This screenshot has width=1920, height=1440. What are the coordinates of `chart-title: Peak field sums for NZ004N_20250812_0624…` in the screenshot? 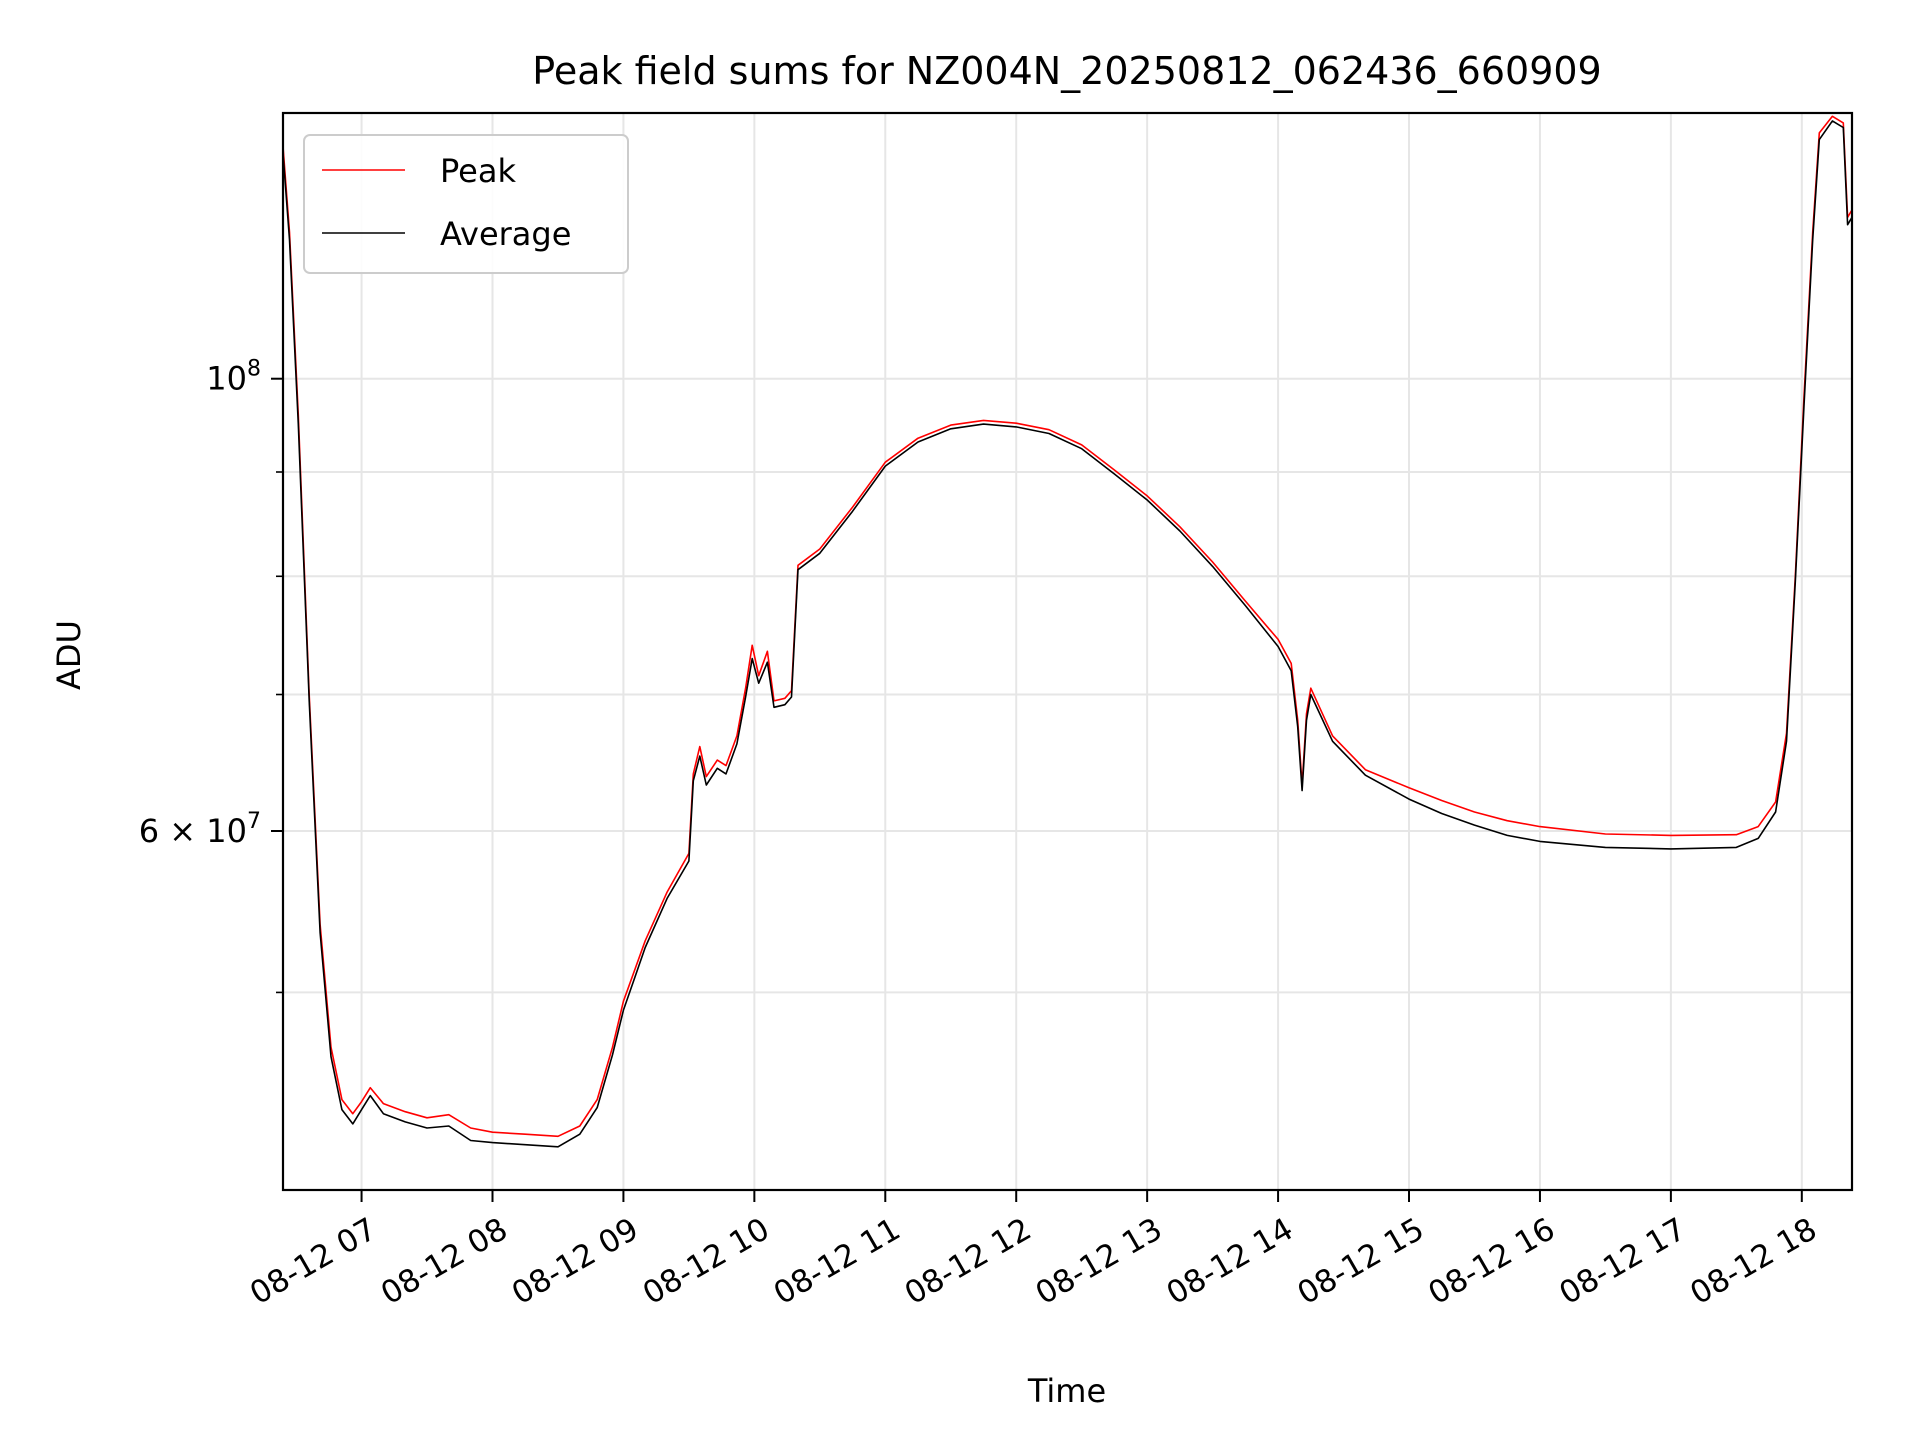 It's located at (1066, 71).